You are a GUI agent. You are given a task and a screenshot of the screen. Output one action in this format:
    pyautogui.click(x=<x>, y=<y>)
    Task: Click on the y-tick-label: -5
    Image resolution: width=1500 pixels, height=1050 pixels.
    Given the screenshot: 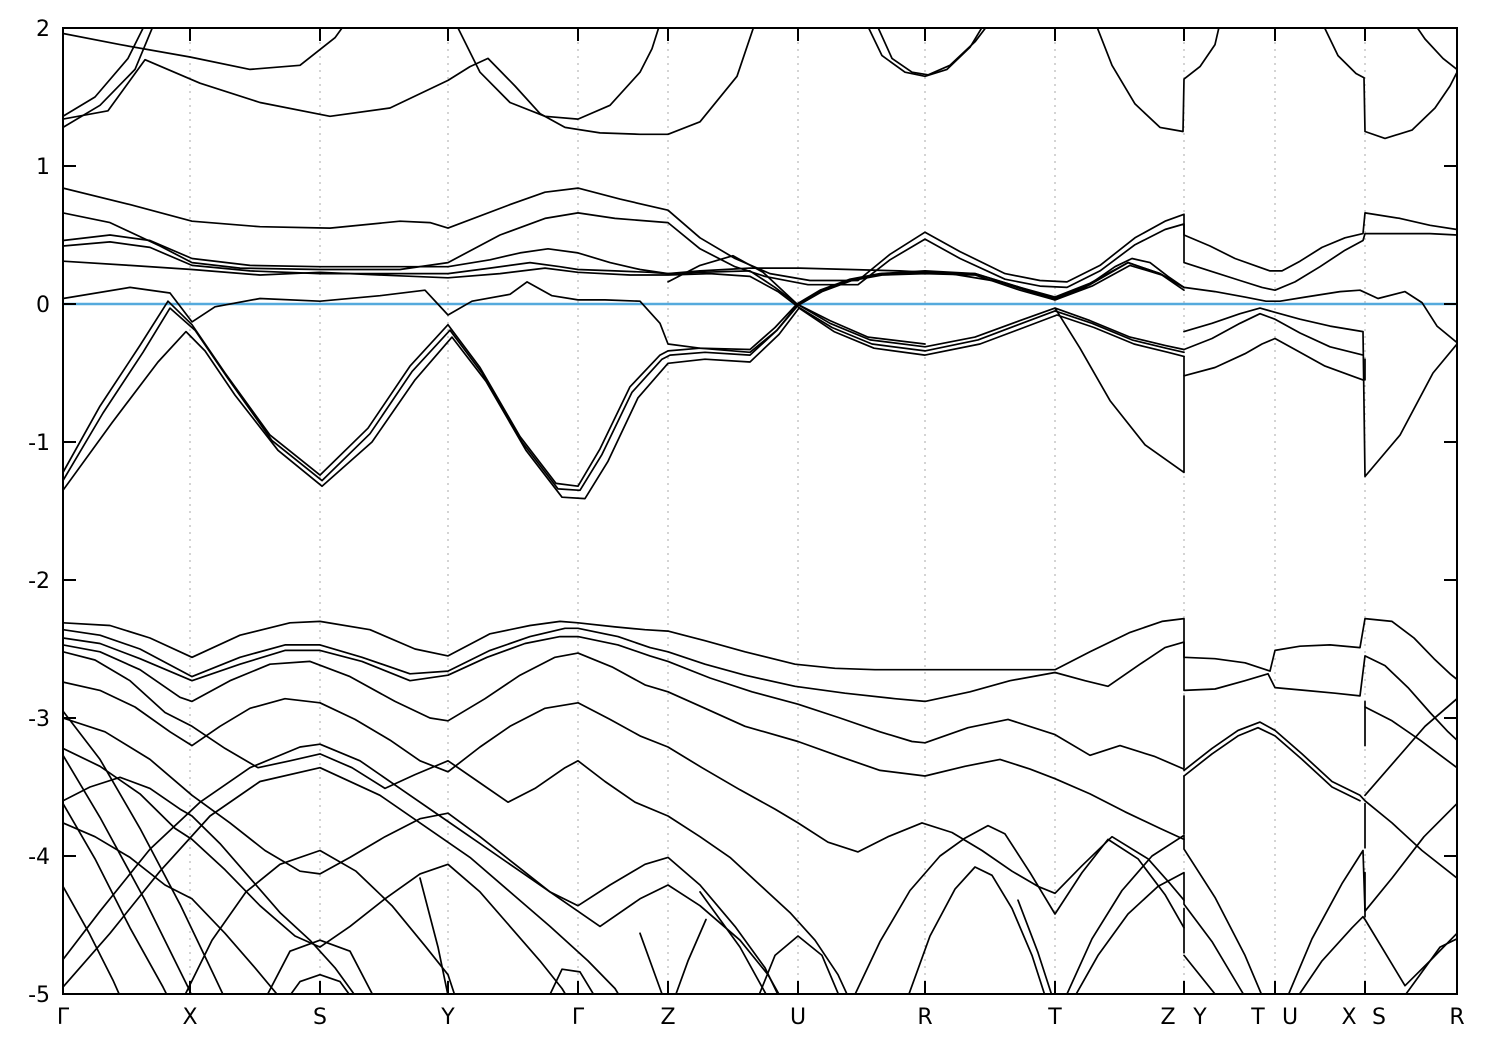 What is the action you would take?
    pyautogui.click(x=39, y=995)
    